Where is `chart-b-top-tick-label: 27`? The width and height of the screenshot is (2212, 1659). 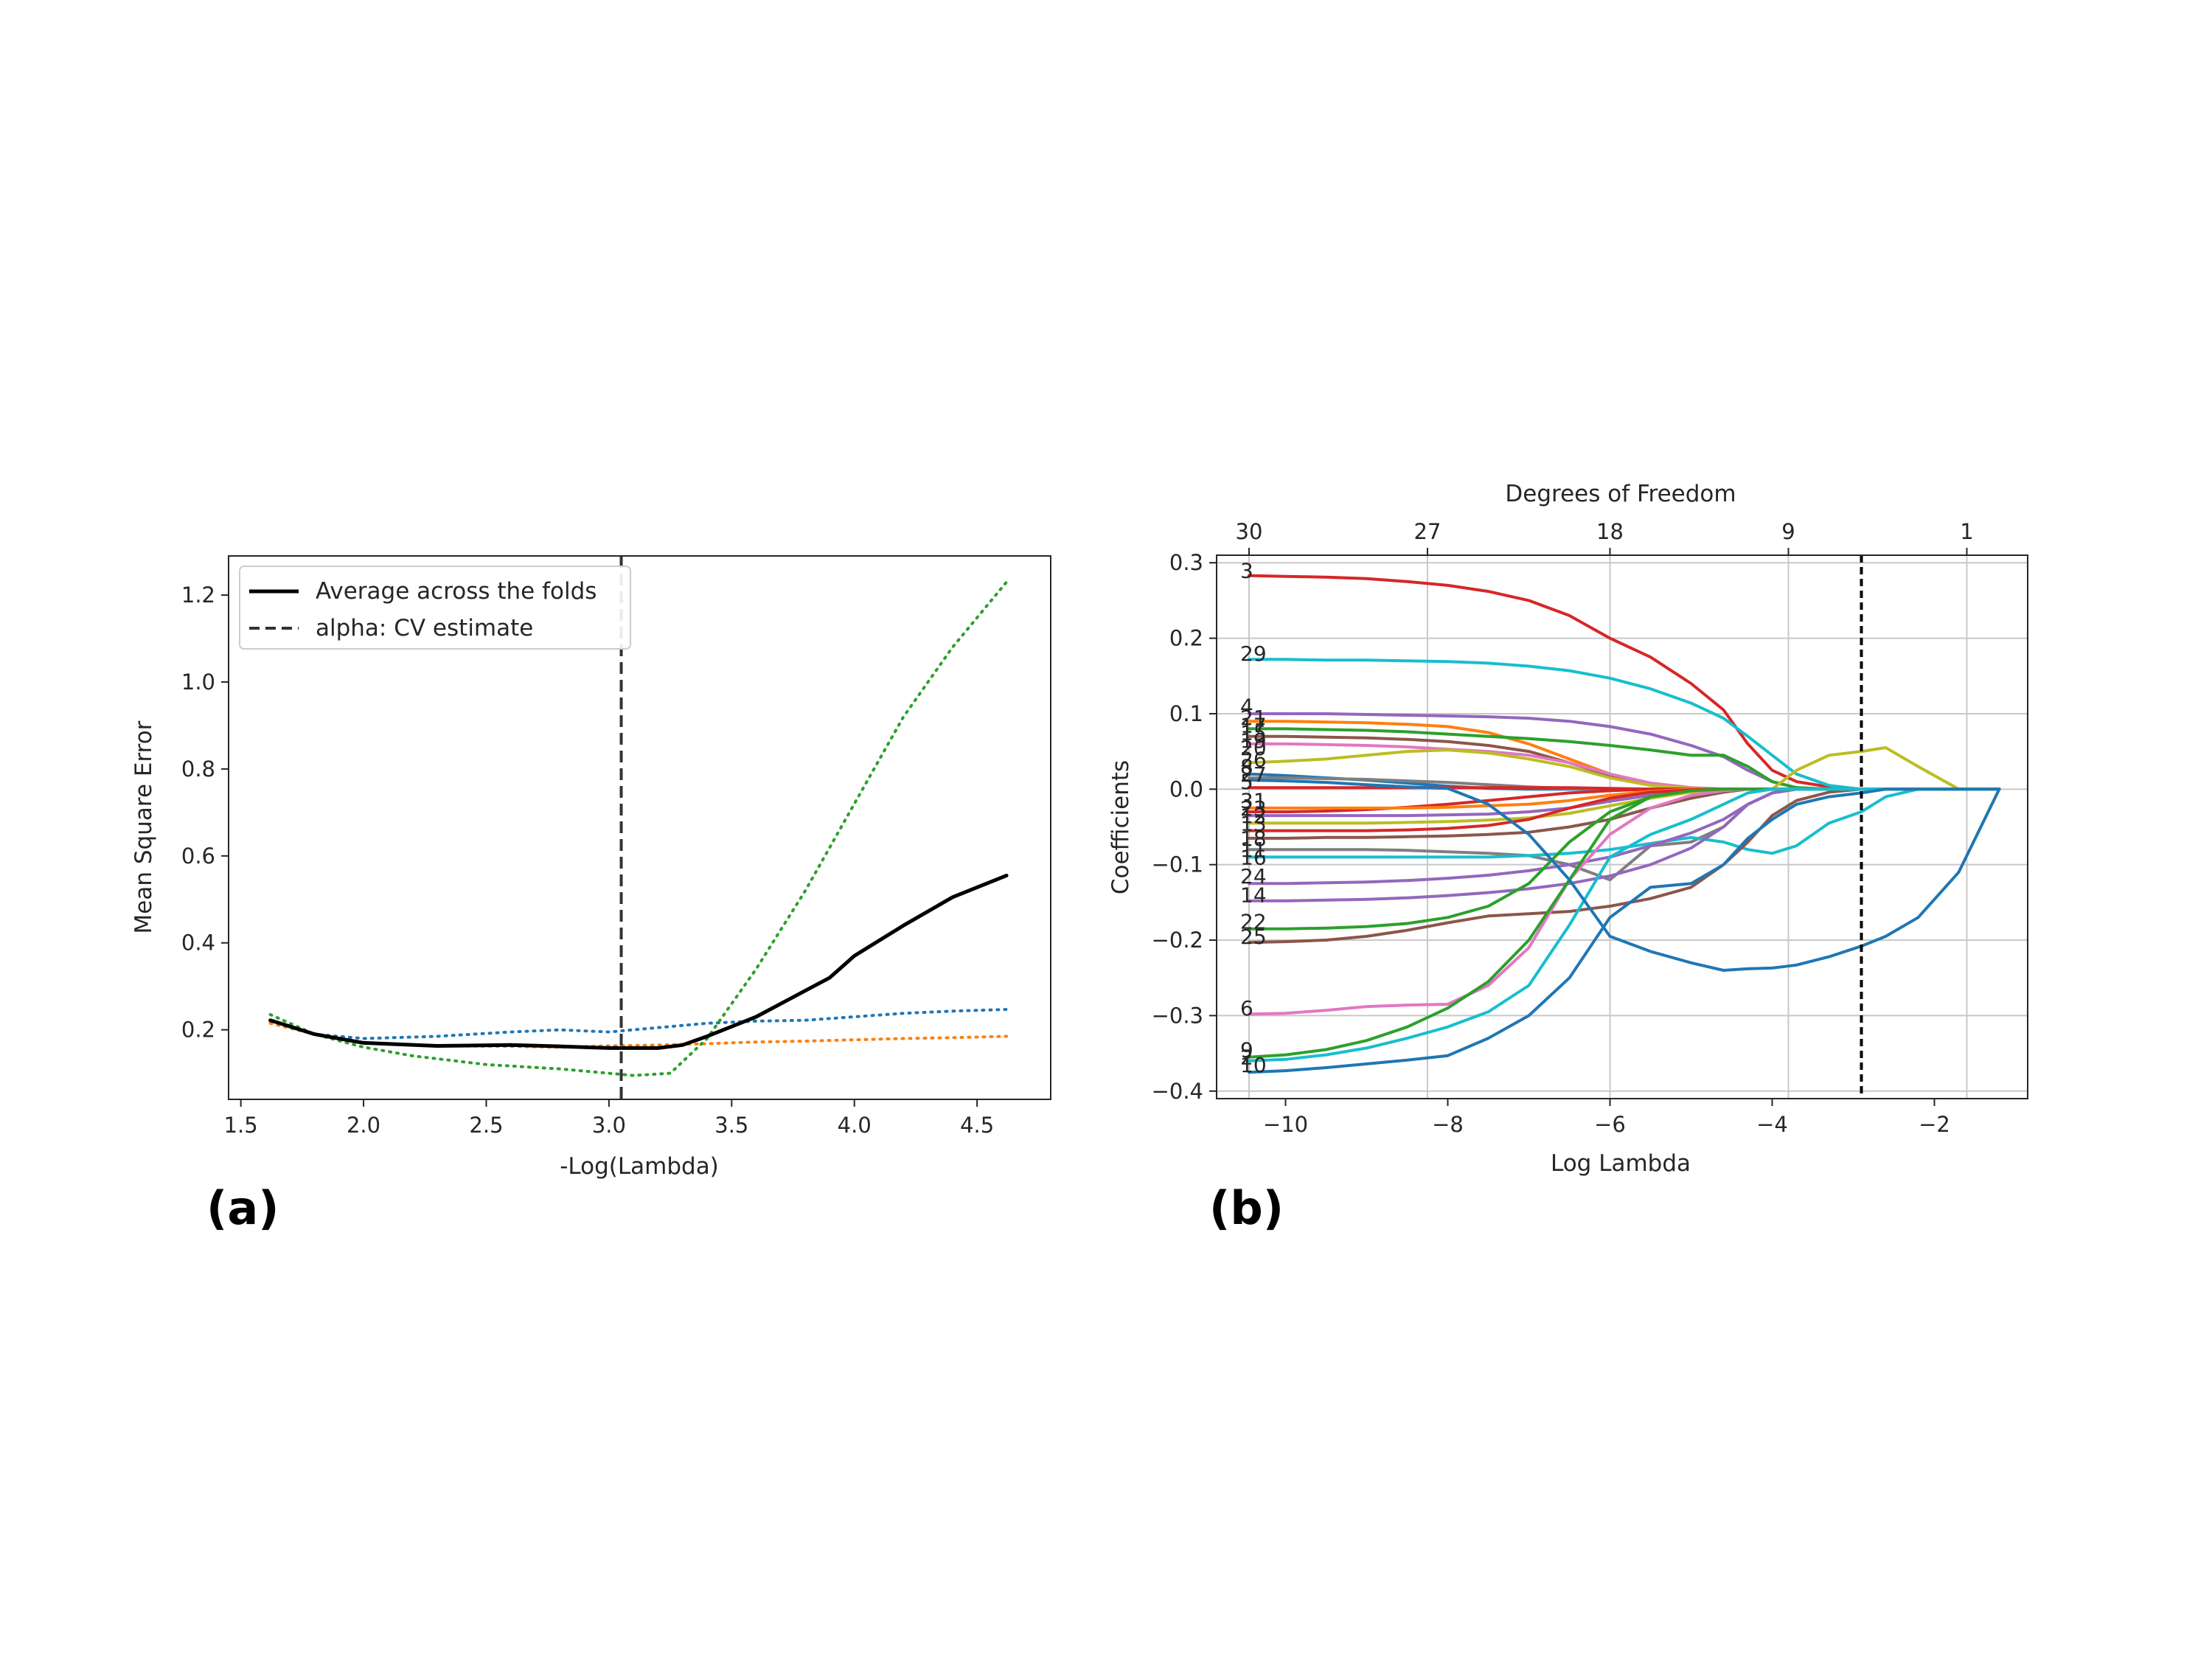
chart-b-top-tick-label: 27 is located at coordinates (1427, 531).